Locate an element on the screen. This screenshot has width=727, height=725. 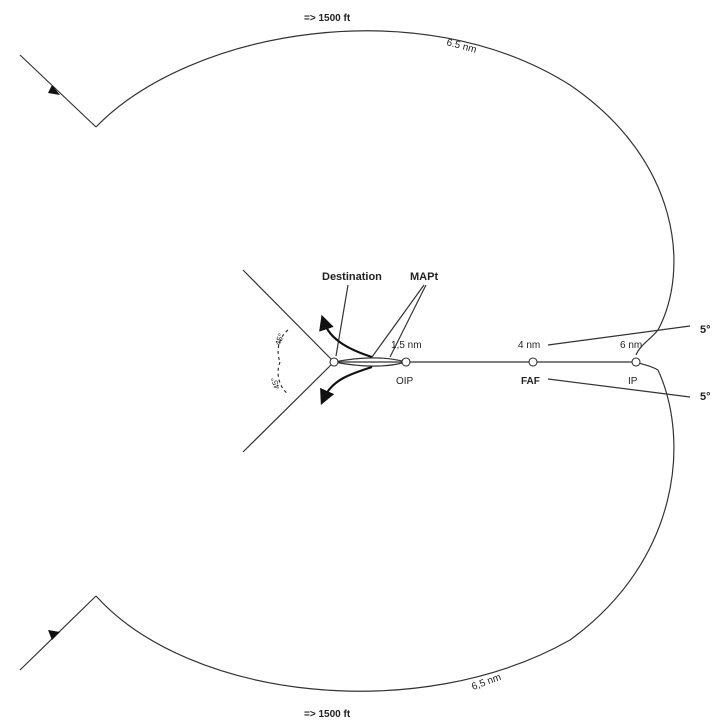
angle-top-leader is located at coordinates (619, 335).